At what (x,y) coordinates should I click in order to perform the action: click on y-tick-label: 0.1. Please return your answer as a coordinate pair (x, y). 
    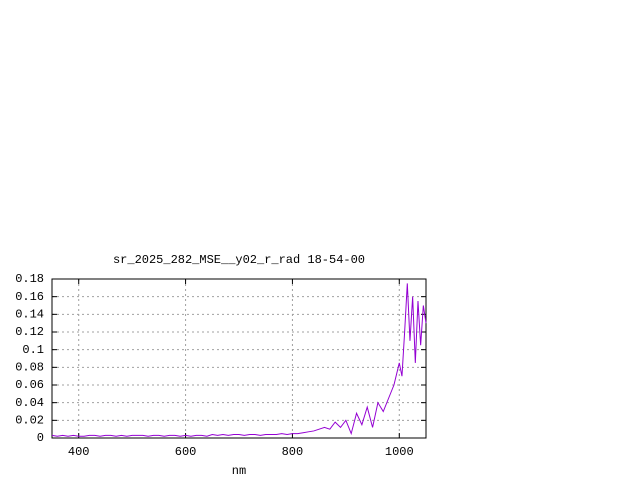
    Looking at the image, I should click on (33, 350).